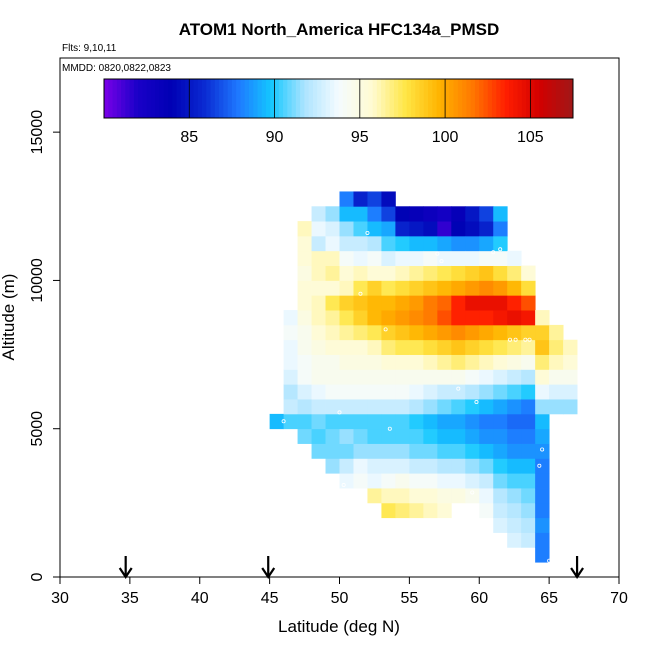 This screenshot has height=650, width=650. I want to click on y-axis: 0 5000 10000 15000, so click(44, 345).